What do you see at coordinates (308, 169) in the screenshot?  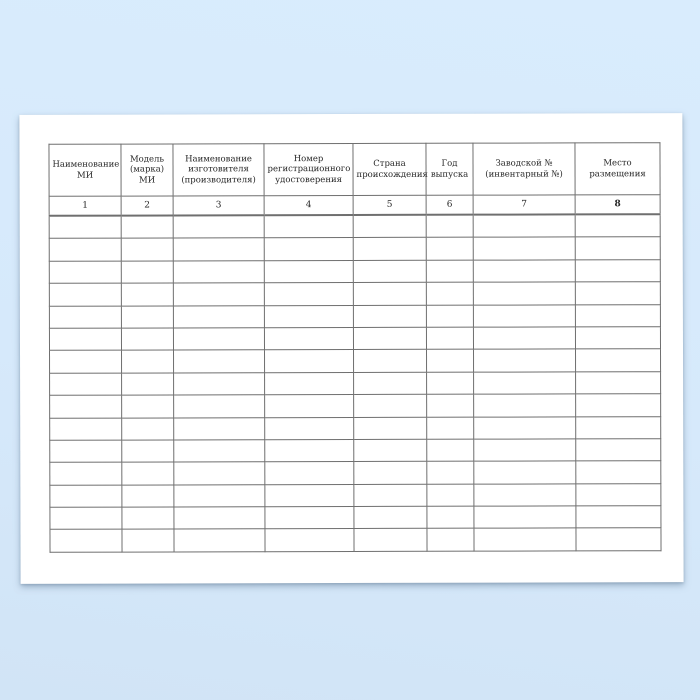 I see `column-header-4: Номер регистрационного удостоверения` at bounding box center [308, 169].